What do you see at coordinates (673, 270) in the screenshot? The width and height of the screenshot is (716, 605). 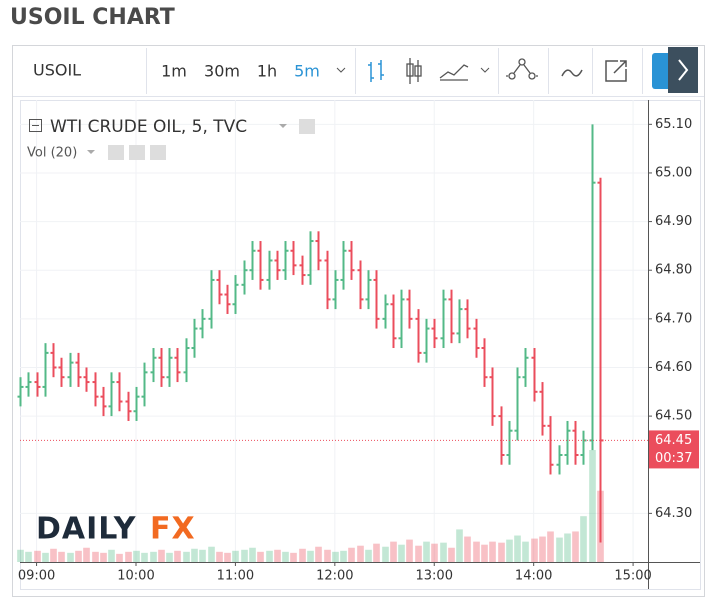 I see `y-tick-label: 64.80` at bounding box center [673, 270].